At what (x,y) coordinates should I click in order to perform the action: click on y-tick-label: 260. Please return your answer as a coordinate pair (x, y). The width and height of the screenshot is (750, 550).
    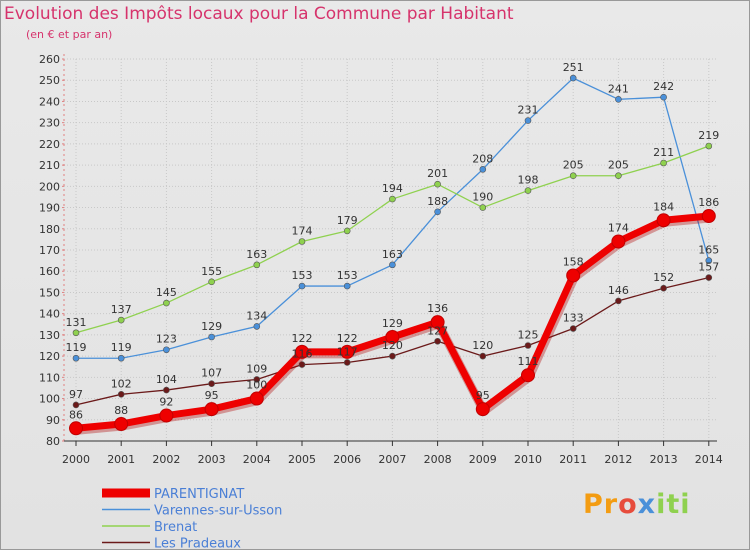
    Looking at the image, I should click on (49, 59).